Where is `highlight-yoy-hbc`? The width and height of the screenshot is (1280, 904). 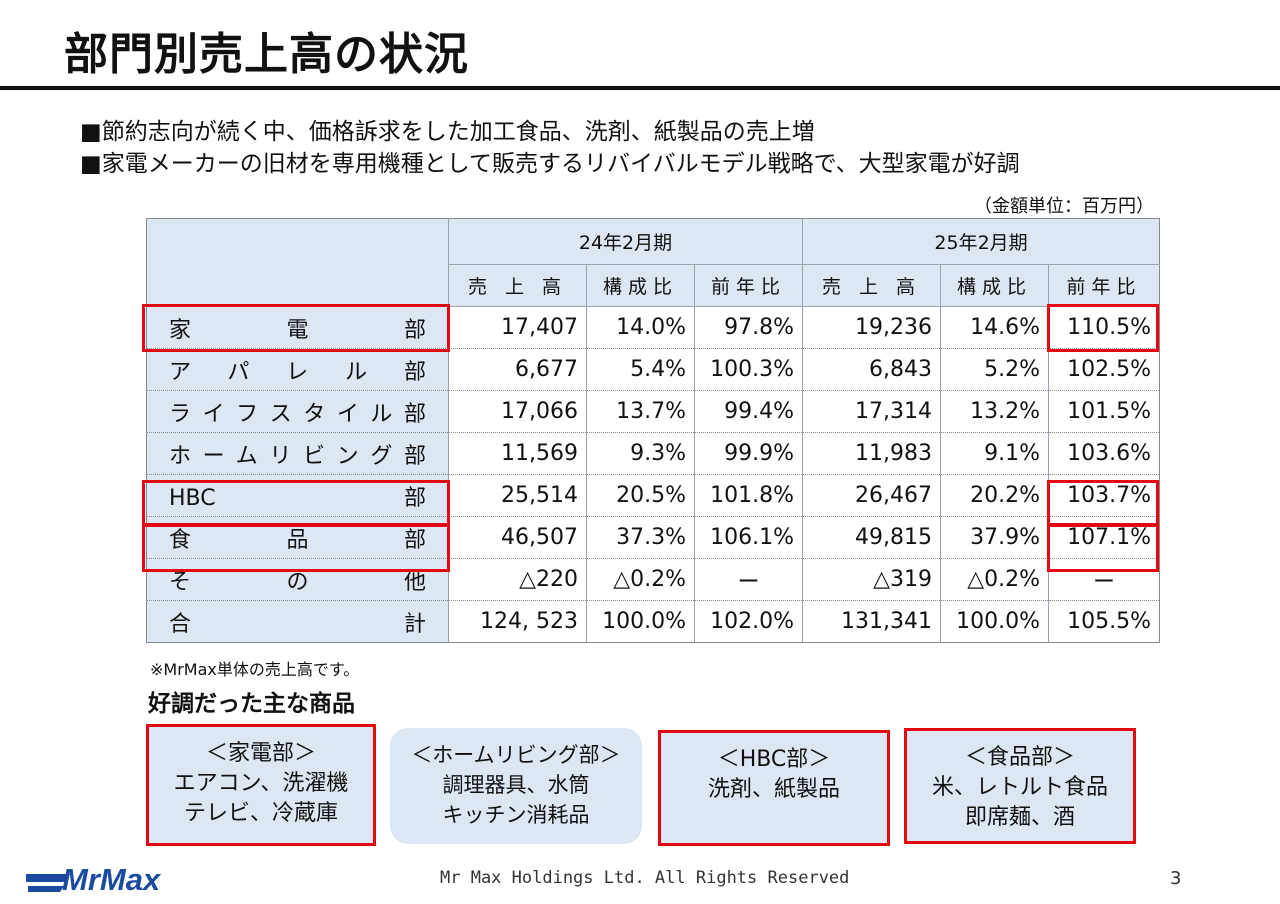
highlight-yoy-hbc is located at coordinates (1103, 503).